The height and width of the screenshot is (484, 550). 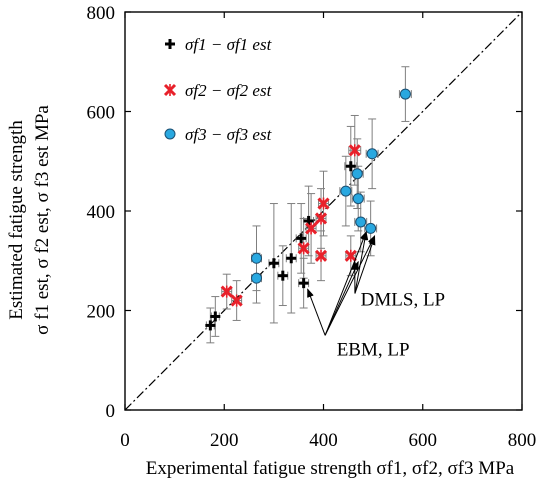 What do you see at coordinates (522, 440) in the screenshot?
I see `x-tick-label: 800` at bounding box center [522, 440].